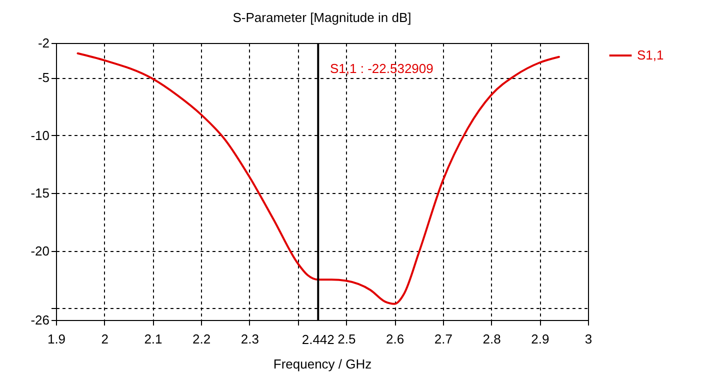 This screenshot has width=715, height=376. I want to click on annotation: S1,1 : -22.532909, so click(382, 68).